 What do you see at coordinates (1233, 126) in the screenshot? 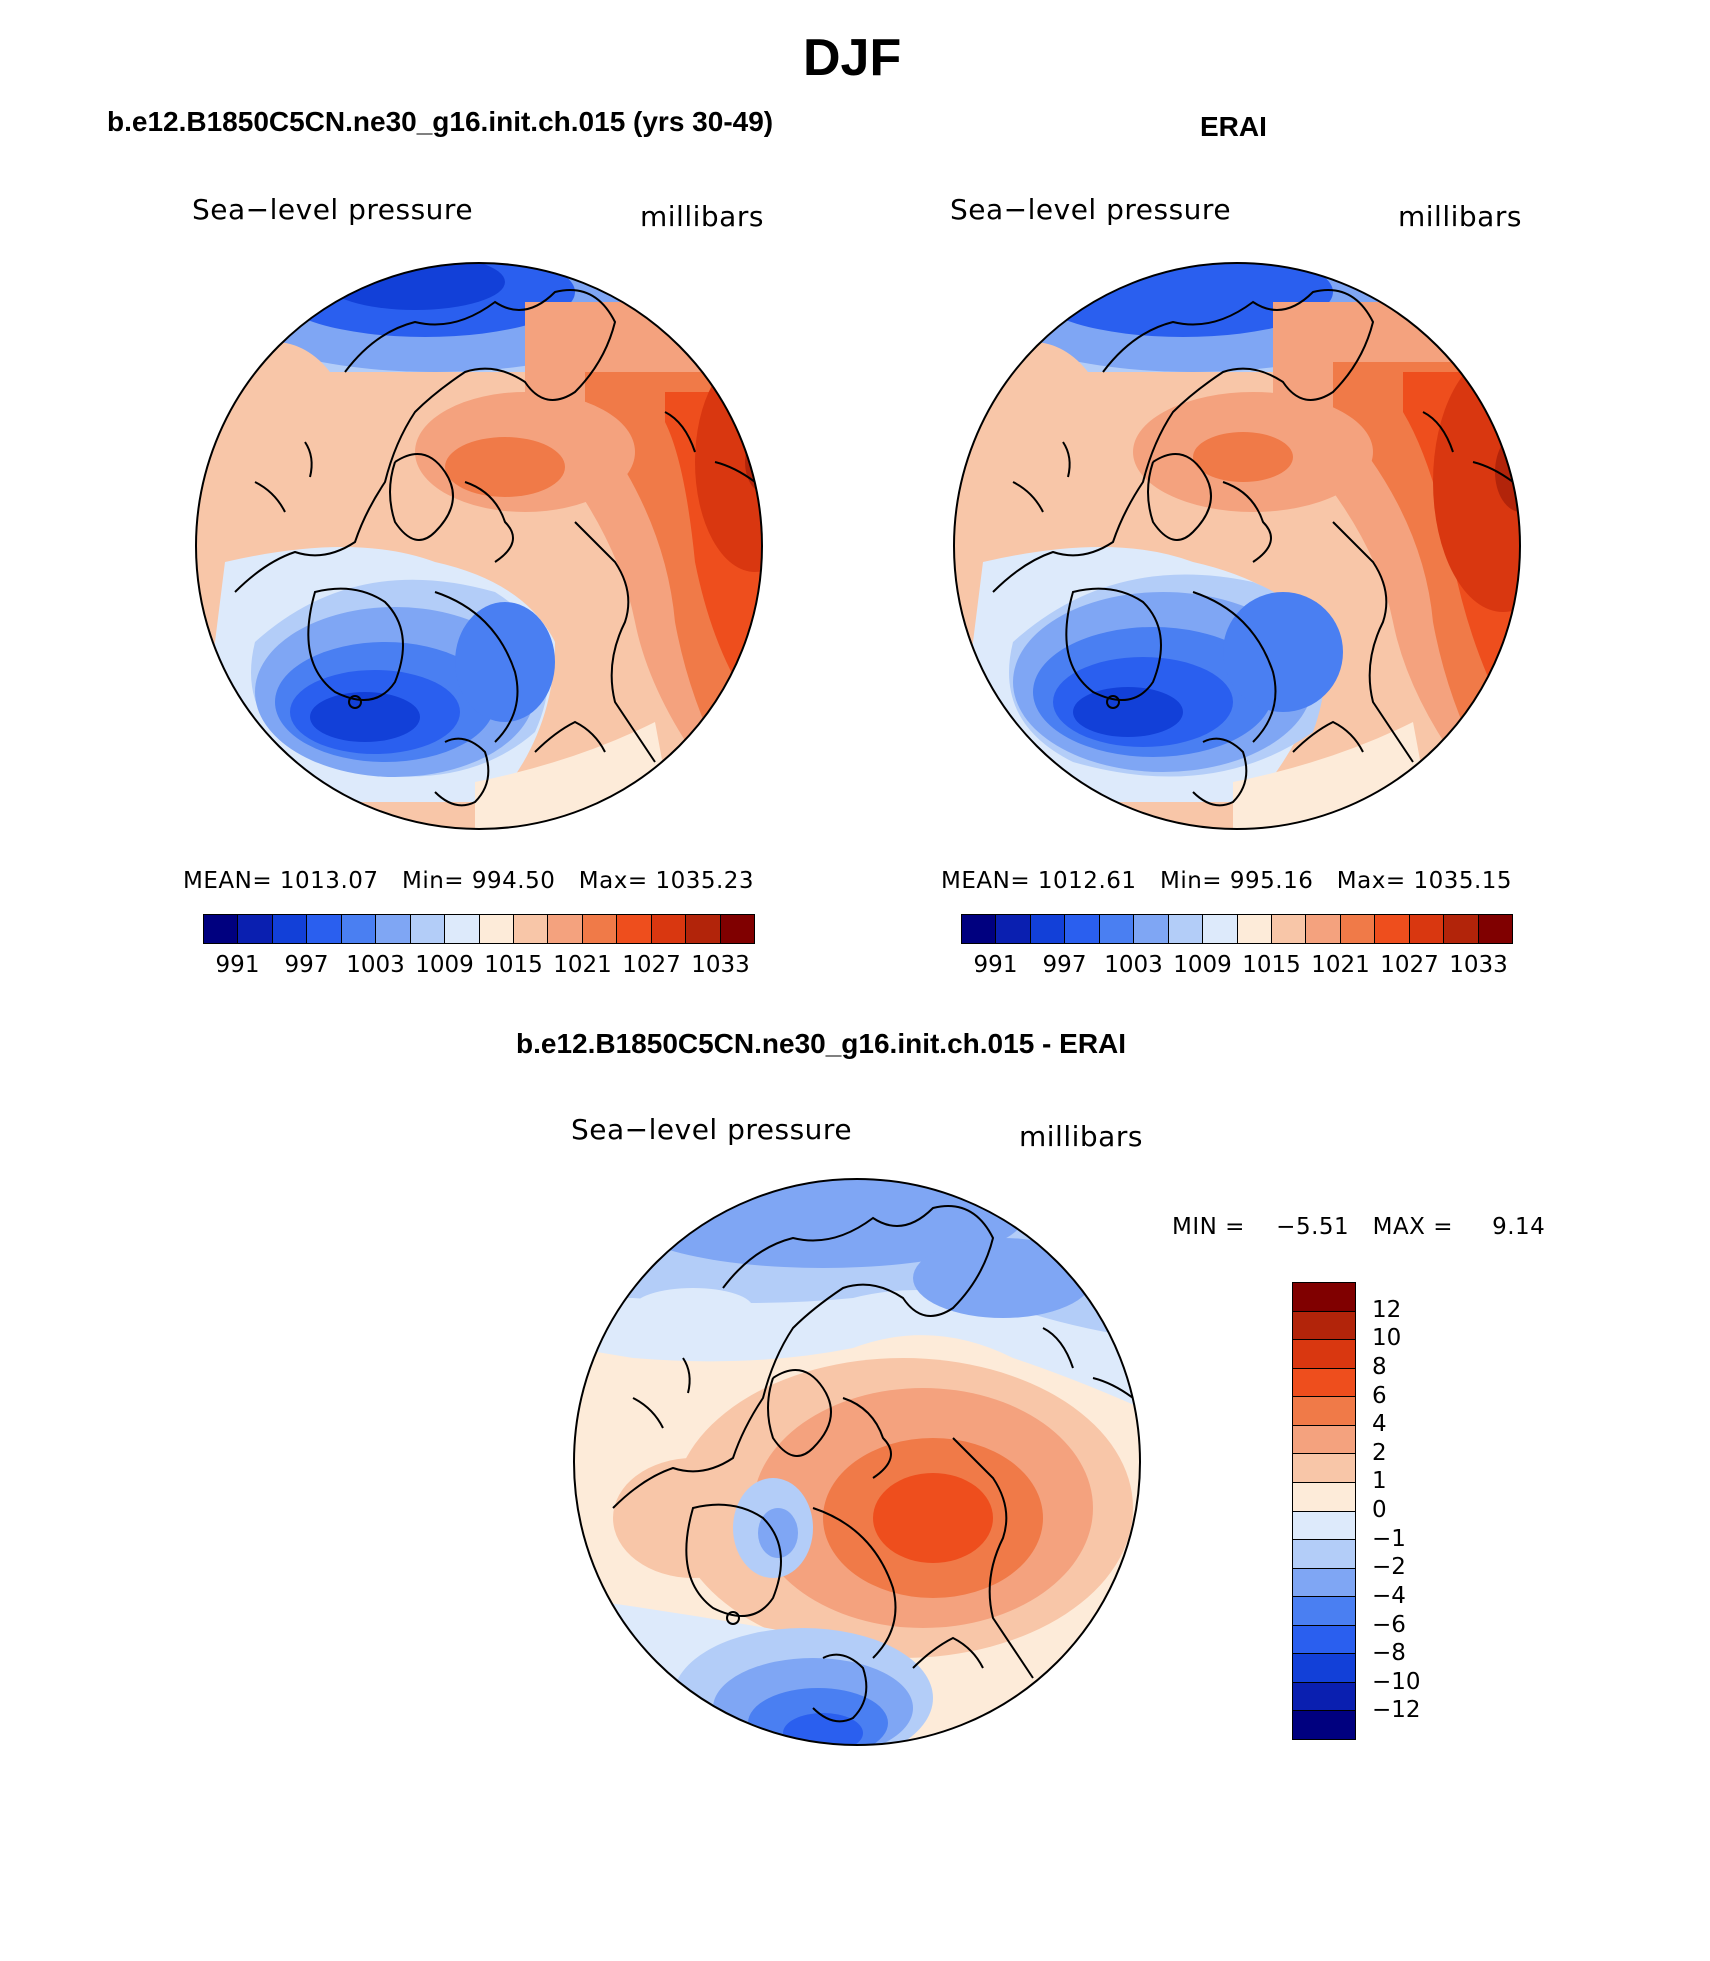
I see `panel2-heading: ERAI` at bounding box center [1233, 126].